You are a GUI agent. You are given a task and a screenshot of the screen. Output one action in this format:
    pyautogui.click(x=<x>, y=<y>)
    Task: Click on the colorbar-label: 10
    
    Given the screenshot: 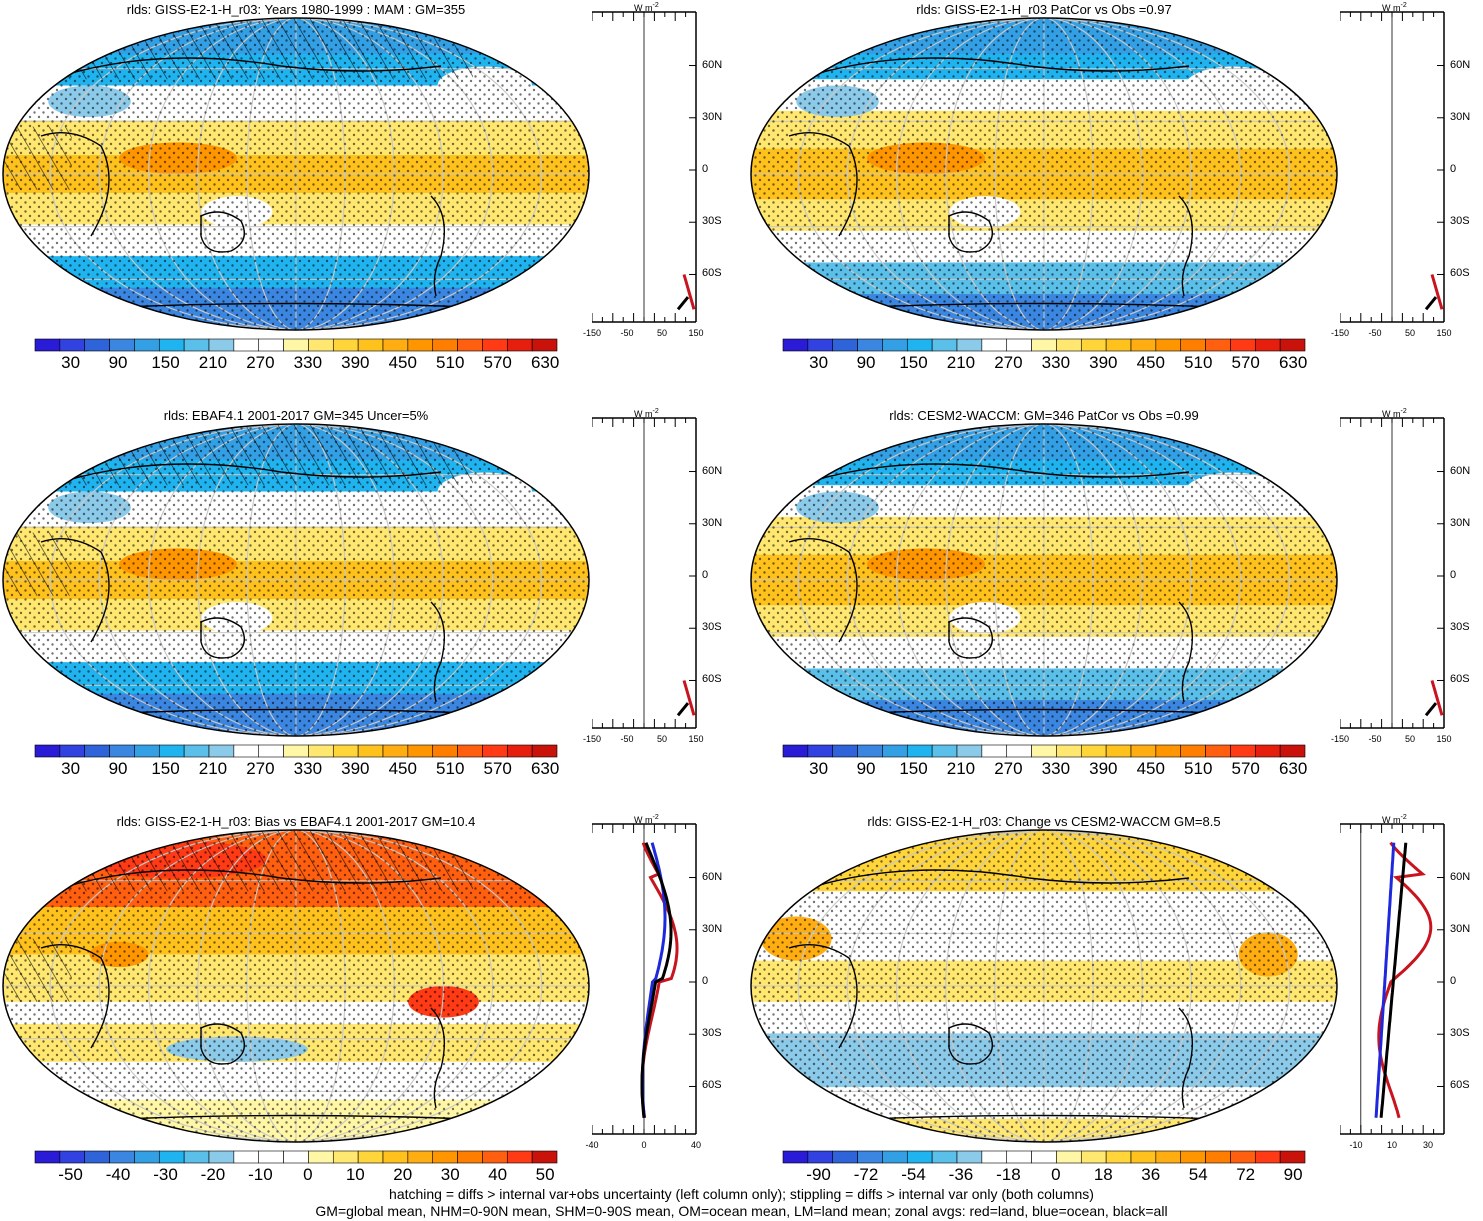 What is the action you would take?
    pyautogui.click(x=355, y=1174)
    